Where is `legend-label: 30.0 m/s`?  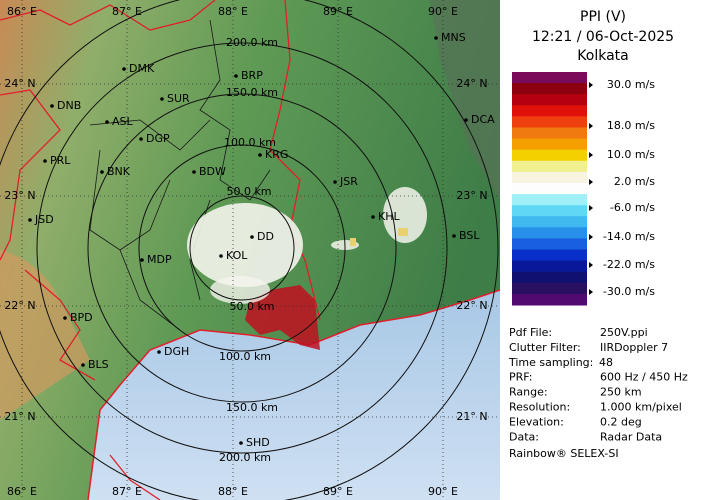
legend-label: 30.0 m/s is located at coordinates (631, 84).